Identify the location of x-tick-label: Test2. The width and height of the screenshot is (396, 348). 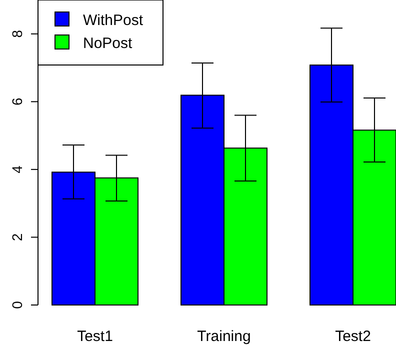
(353, 336).